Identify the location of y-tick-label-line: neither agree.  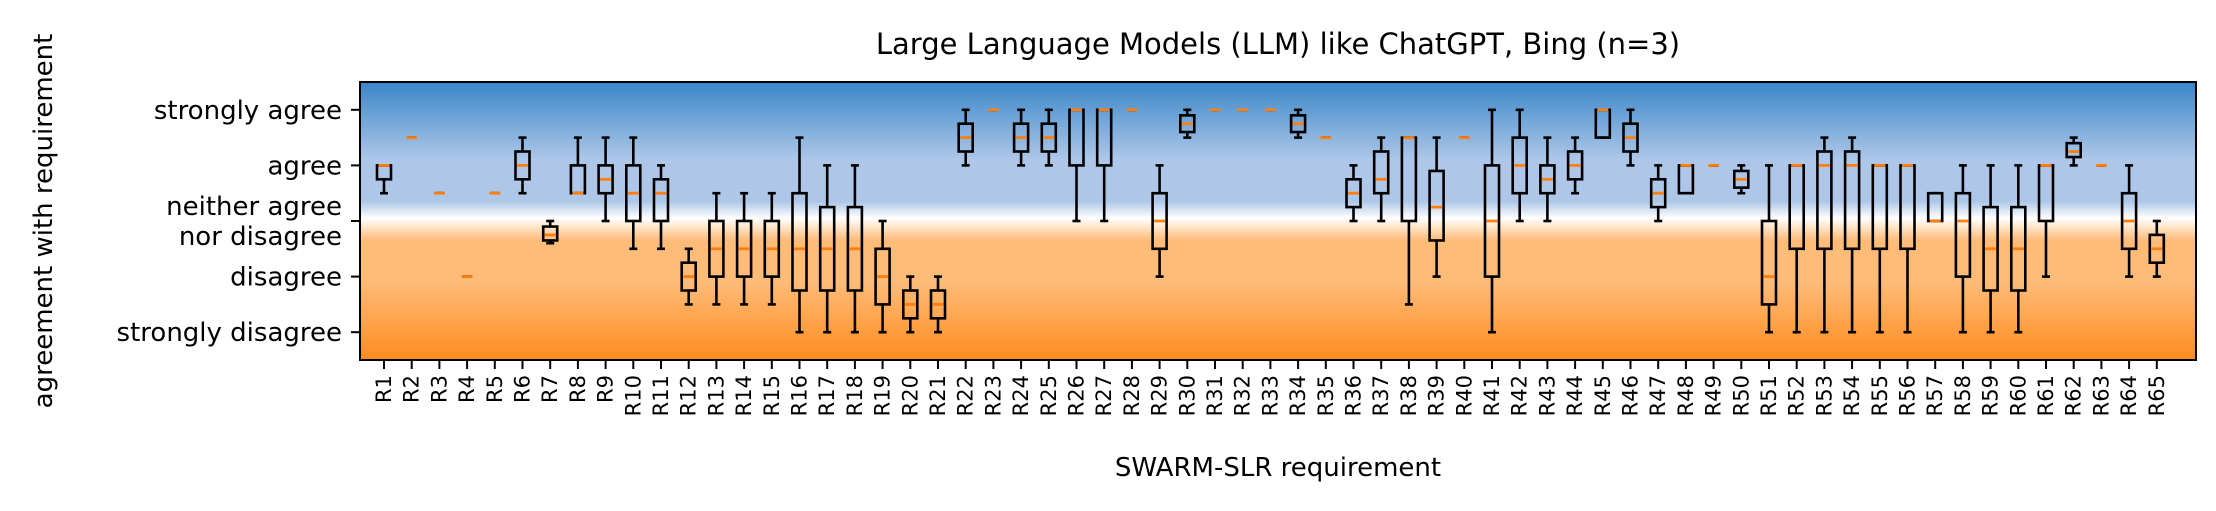
(254, 207).